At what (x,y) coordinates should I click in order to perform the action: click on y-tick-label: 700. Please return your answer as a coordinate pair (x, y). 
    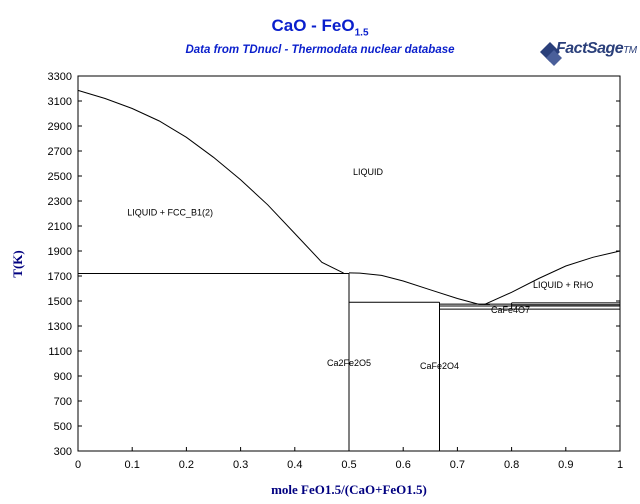
    Looking at the image, I should click on (63, 402).